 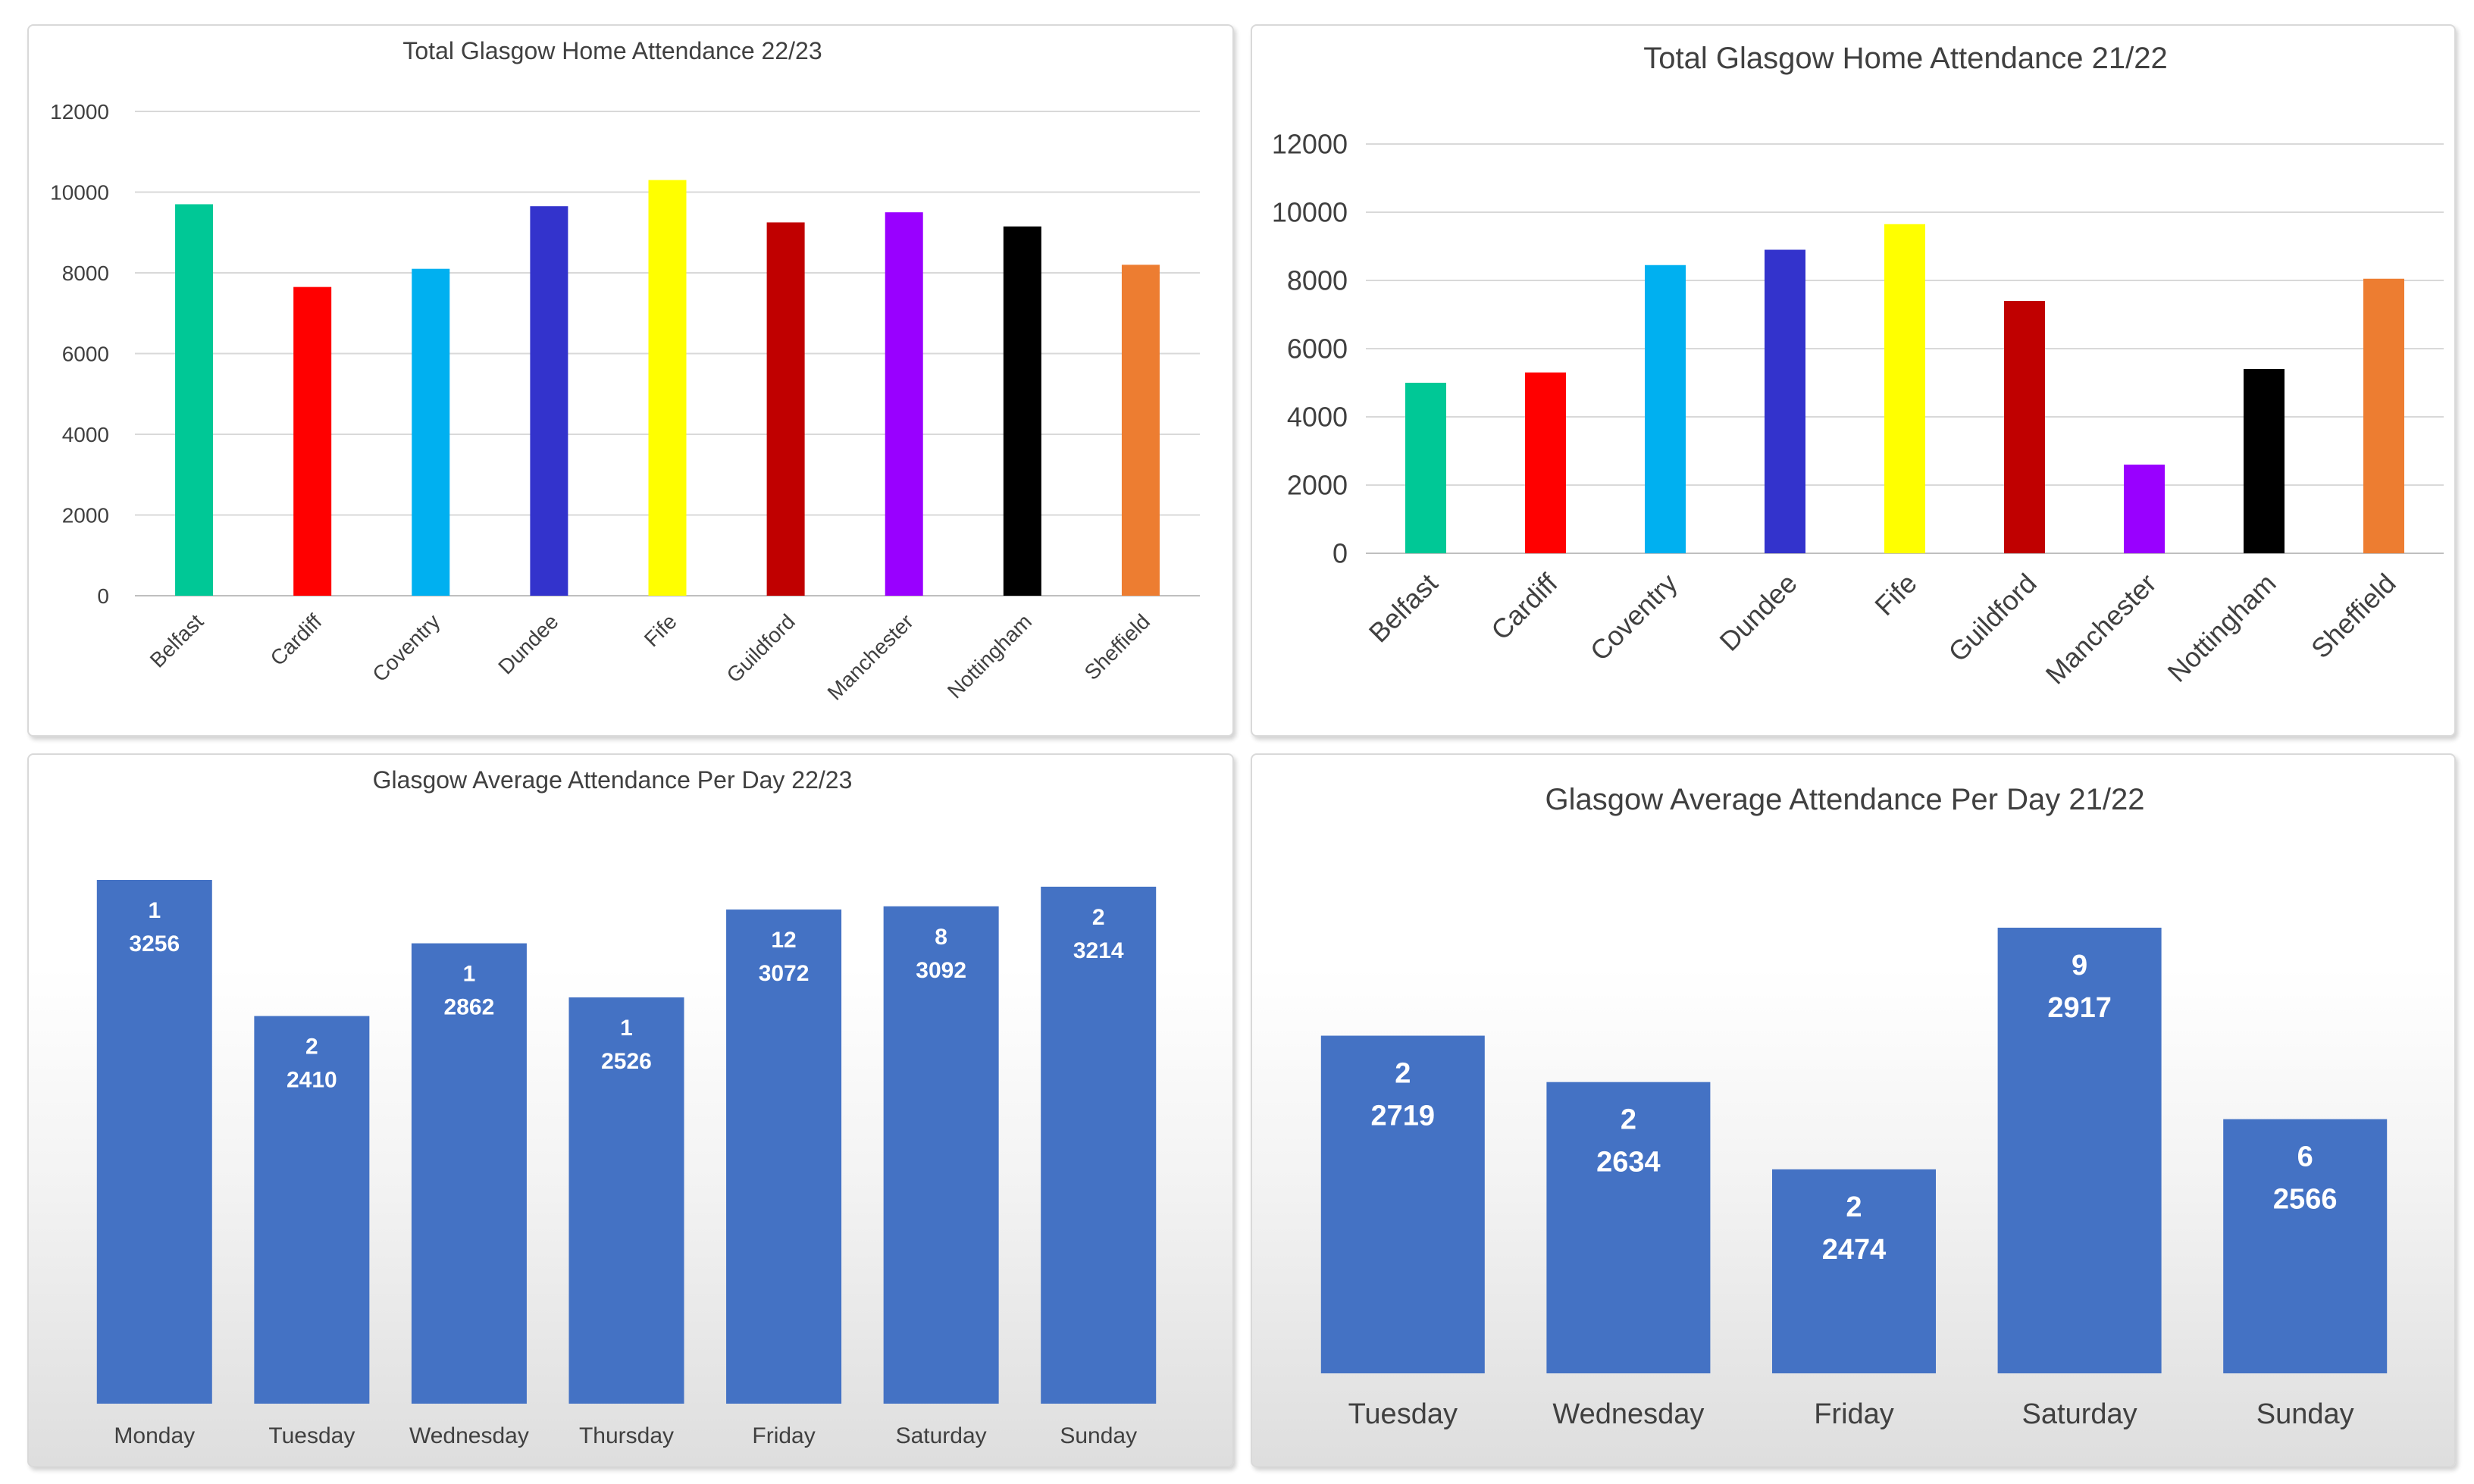 What do you see at coordinates (1628, 1163) in the screenshot?
I see `bar-value-label: 2634` at bounding box center [1628, 1163].